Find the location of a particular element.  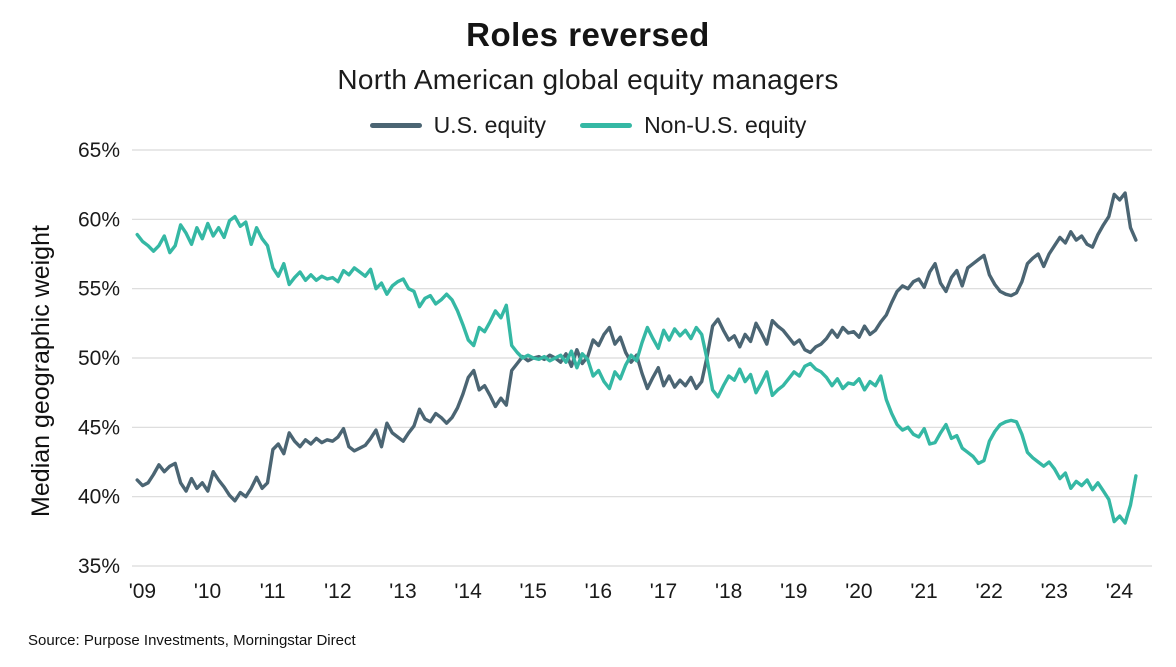

legend-item-non-us-equity: Non-U.S. equity is located at coordinates (693, 125).